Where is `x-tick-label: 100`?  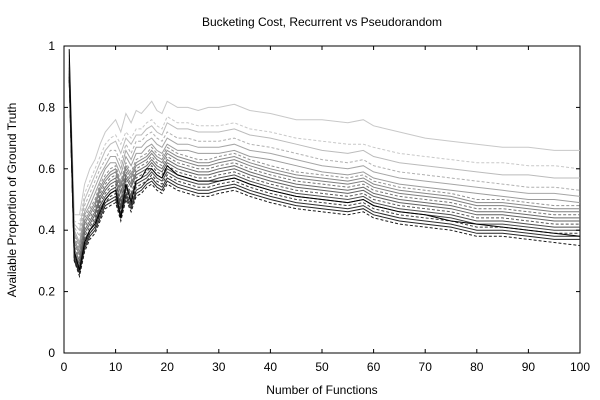
x-tick-label: 100 is located at coordinates (580, 367).